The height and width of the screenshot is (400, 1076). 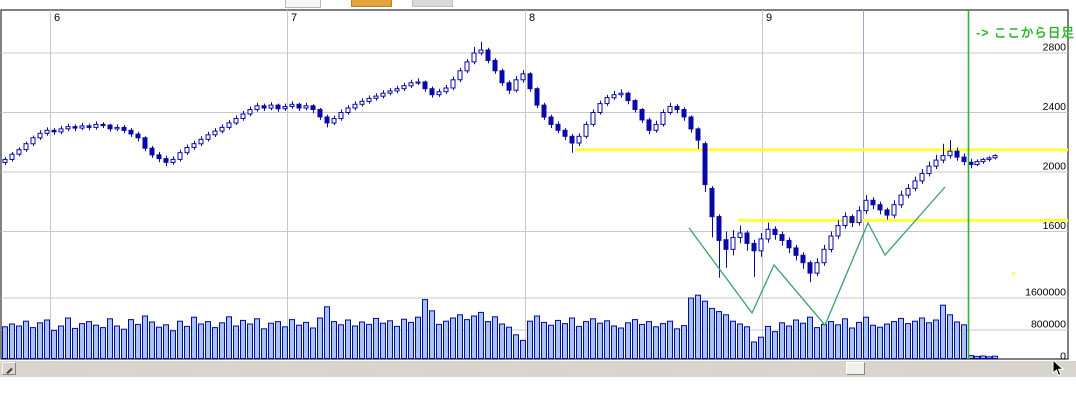 What do you see at coordinates (9, 371) in the screenshot?
I see `grip-glyph-icon` at bounding box center [9, 371].